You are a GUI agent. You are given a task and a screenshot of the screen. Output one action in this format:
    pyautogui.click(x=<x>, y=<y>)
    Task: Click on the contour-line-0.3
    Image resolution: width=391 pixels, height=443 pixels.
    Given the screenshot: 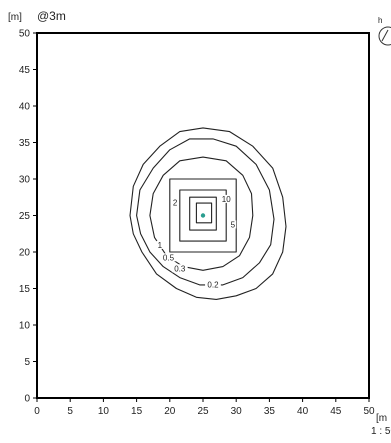 What is the action you would take?
    pyautogui.click(x=205, y=212)
    